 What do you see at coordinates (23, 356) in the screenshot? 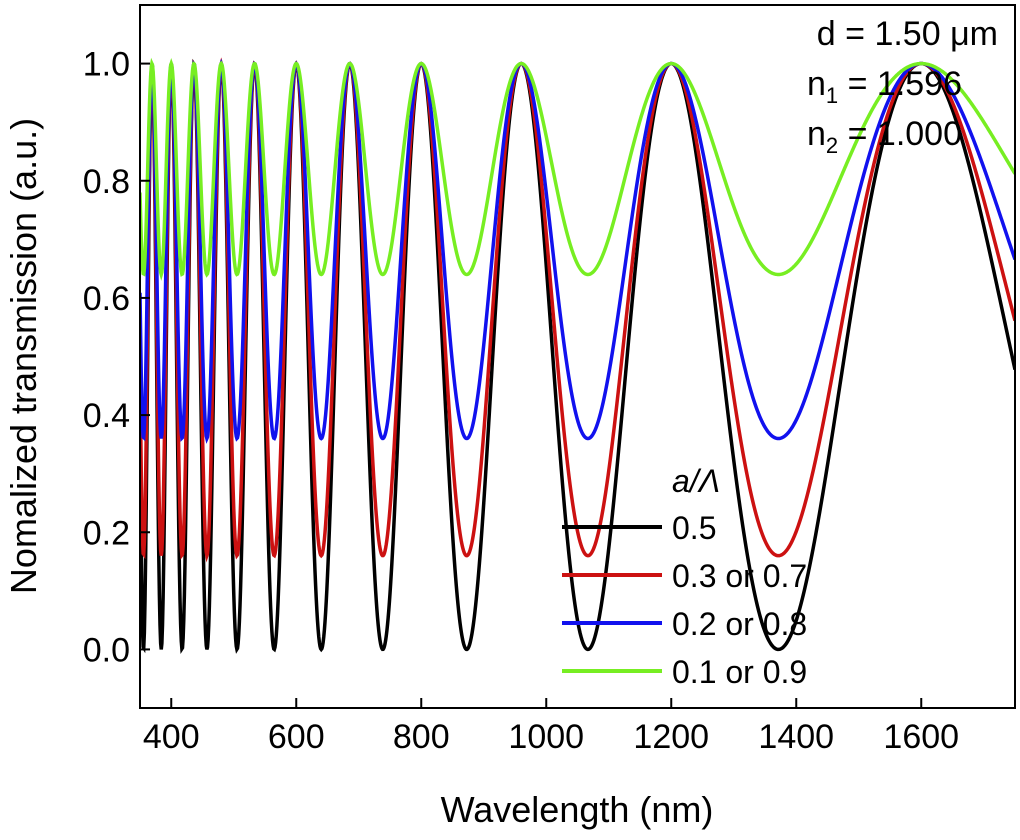
I see `y-axis-title: Nomalized transmission (a.u.)` at bounding box center [23, 356].